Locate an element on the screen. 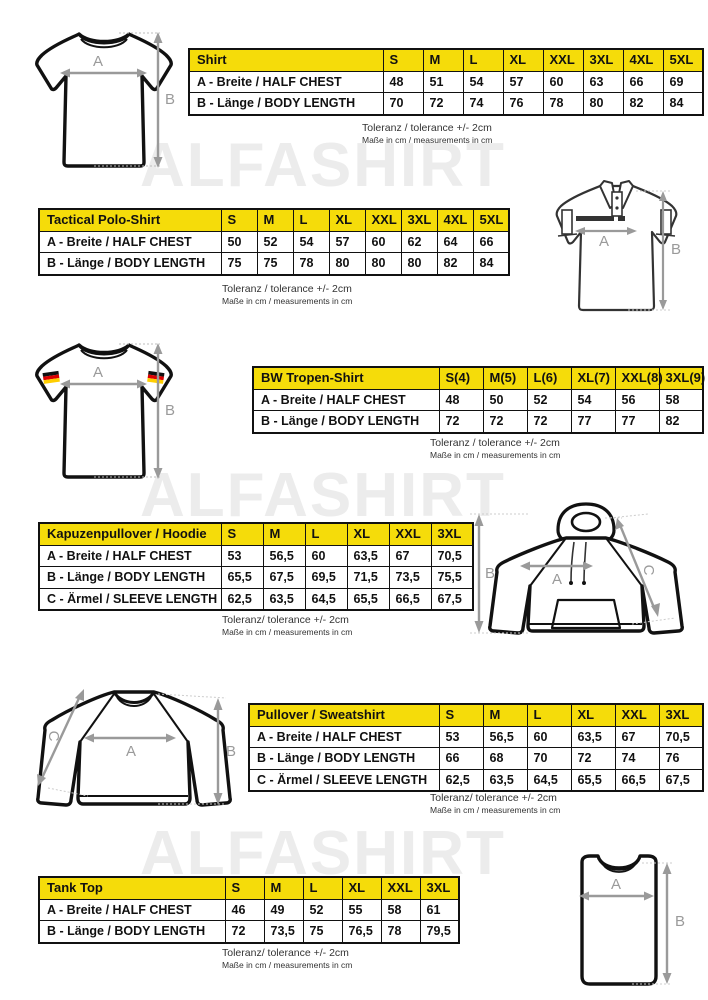 This screenshot has width=708, height=1000. measure-value: 63 is located at coordinates (603, 82).